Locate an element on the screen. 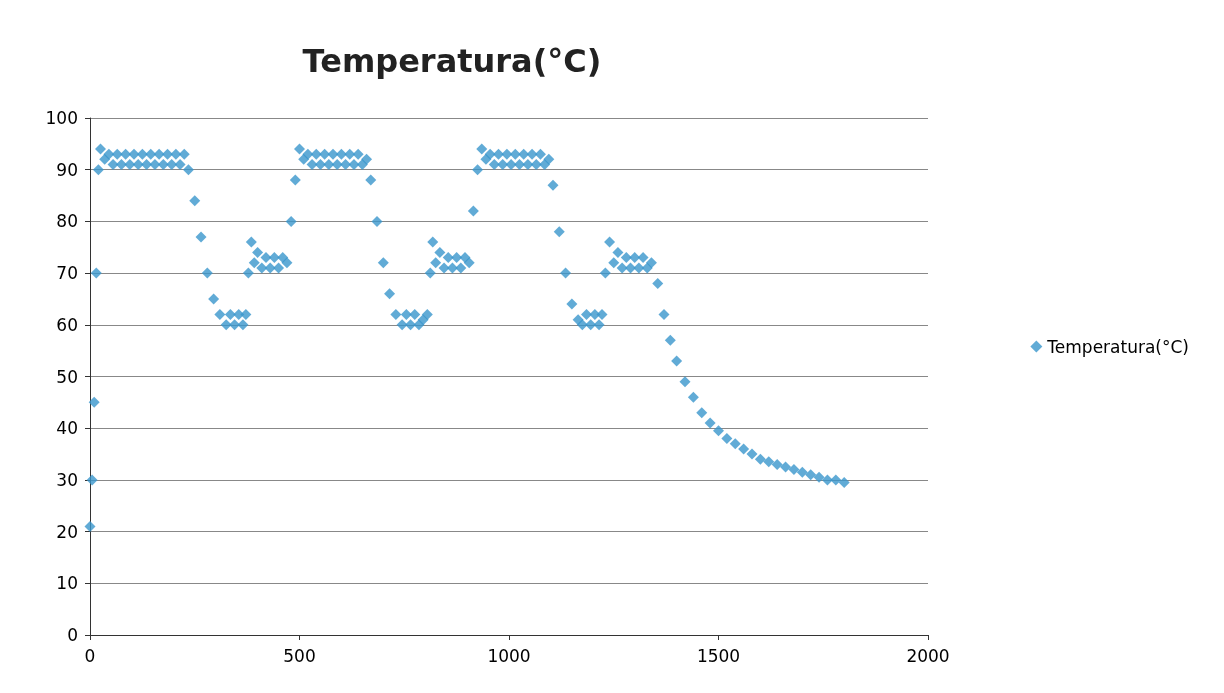 This screenshot has height=693, width=1224. y-tick-label: 30 is located at coordinates (67, 479).